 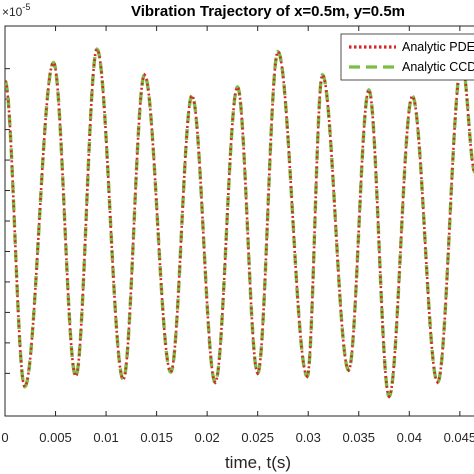 I want to click on legend-box, so click(x=407, y=57).